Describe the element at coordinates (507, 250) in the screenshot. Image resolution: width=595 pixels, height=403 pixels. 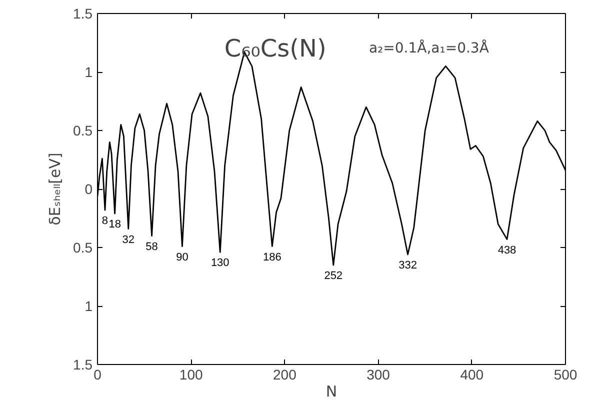
I see `annotation: 438` at that location.